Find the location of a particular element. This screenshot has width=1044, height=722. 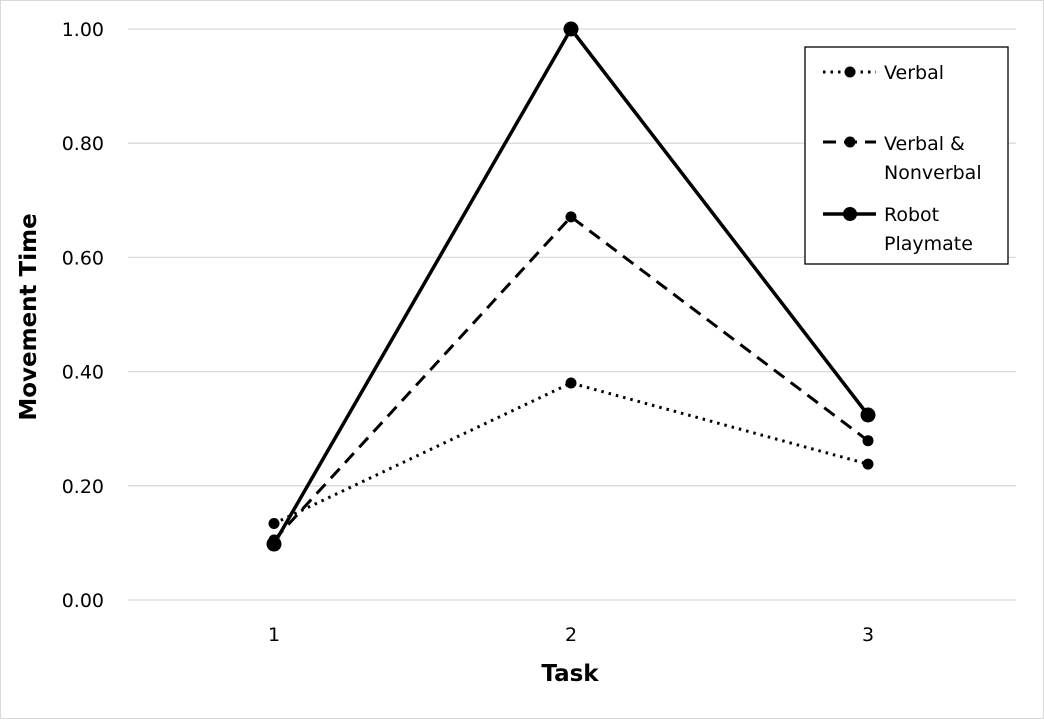

legend-item: Verbal is located at coordinates (883, 73).